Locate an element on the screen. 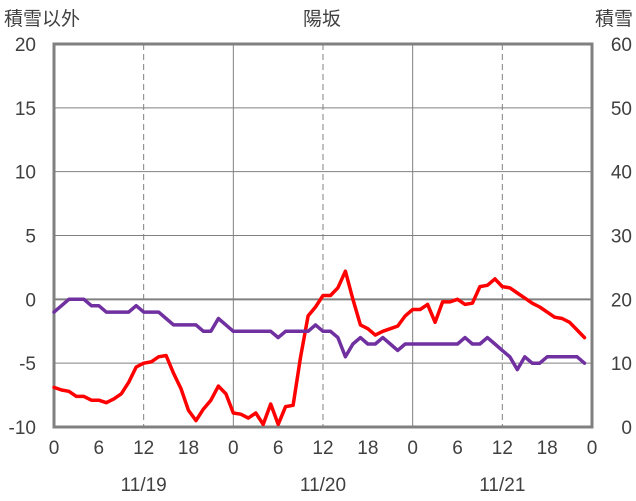  left-tick-label: -5 is located at coordinates (27, 364).